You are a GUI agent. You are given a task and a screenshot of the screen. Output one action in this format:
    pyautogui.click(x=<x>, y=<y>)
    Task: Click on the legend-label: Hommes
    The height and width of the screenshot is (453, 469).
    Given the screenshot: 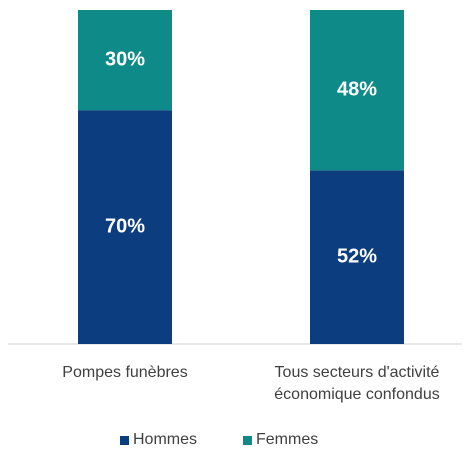 What is the action you would take?
    pyautogui.click(x=165, y=439)
    